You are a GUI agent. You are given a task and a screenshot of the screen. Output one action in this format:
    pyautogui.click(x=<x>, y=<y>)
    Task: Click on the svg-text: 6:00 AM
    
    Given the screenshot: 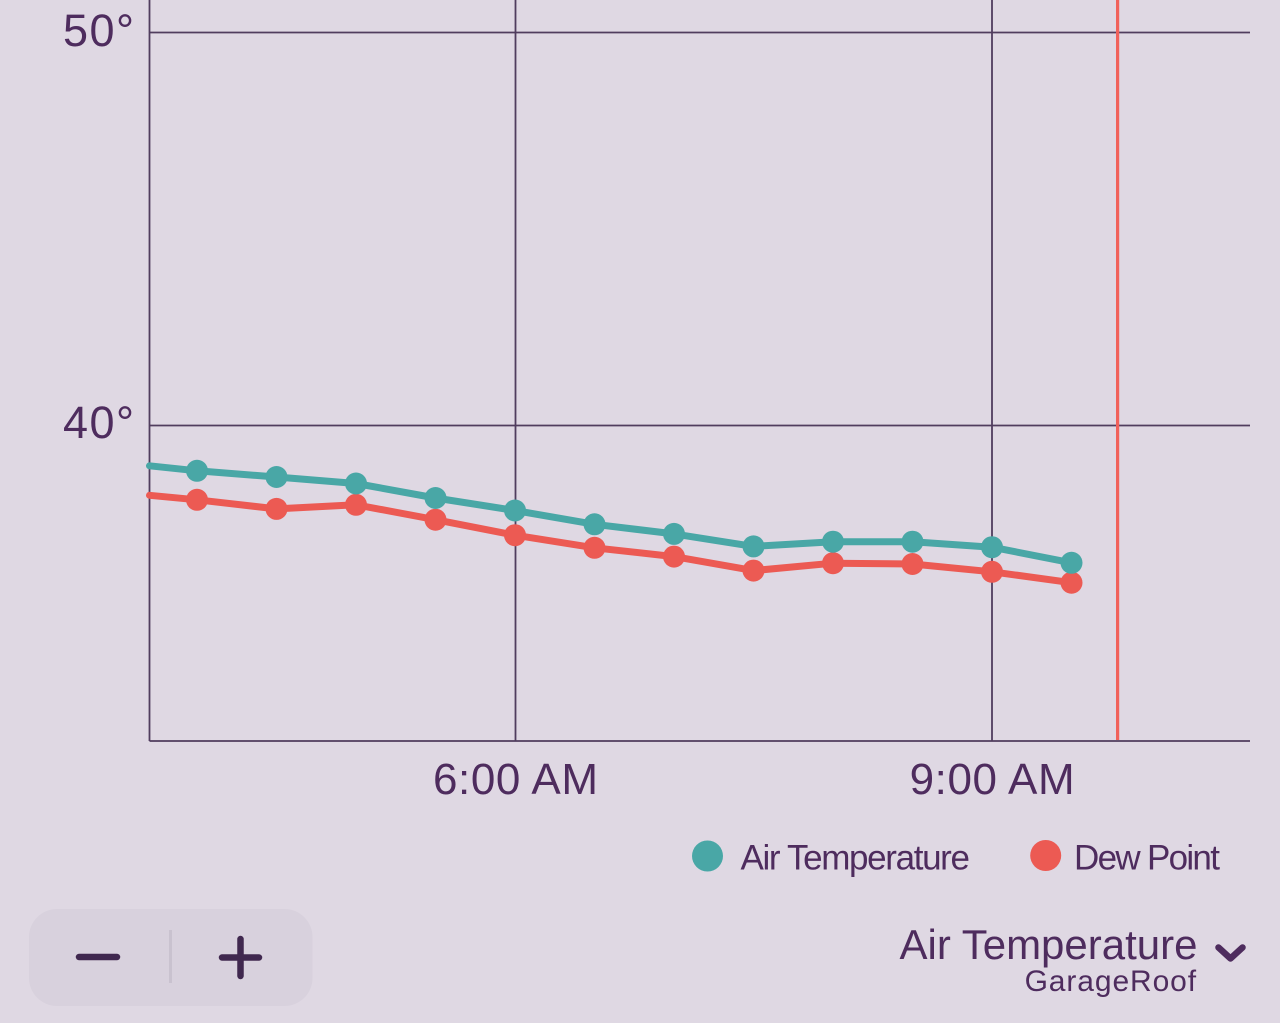 What is the action you would take?
    pyautogui.click(x=516, y=779)
    